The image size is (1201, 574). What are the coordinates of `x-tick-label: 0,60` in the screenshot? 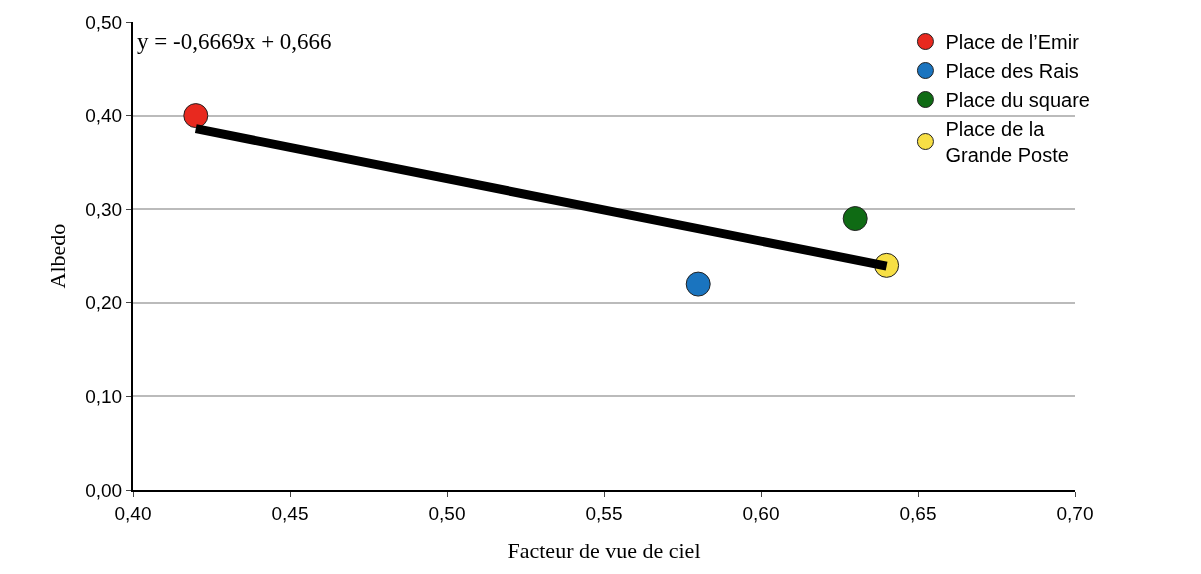 It's located at (761, 513).